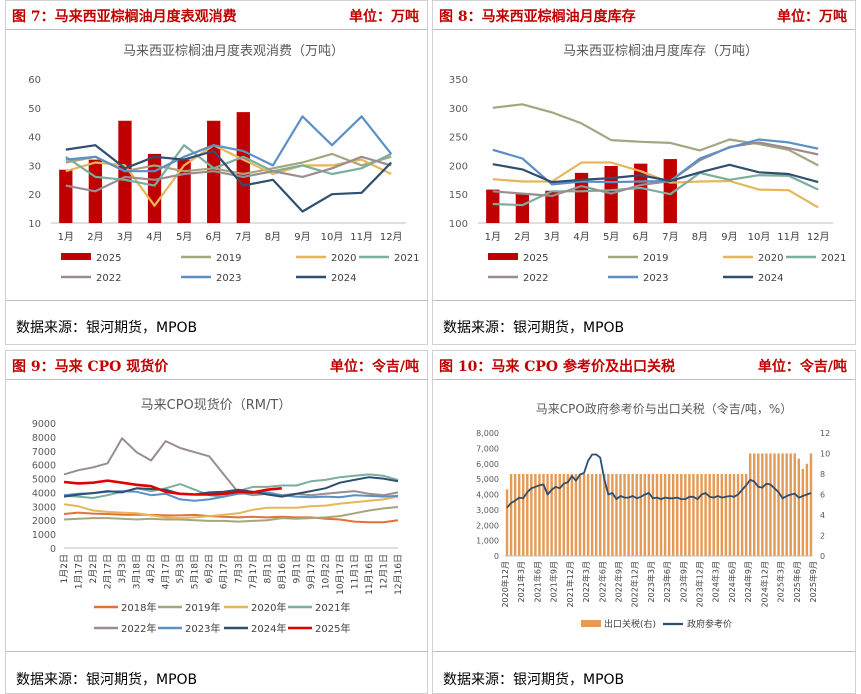  What do you see at coordinates (216, 405) in the screenshot?
I see `chart-title: 马来CPO现货价（RM/T）` at bounding box center [216, 405].